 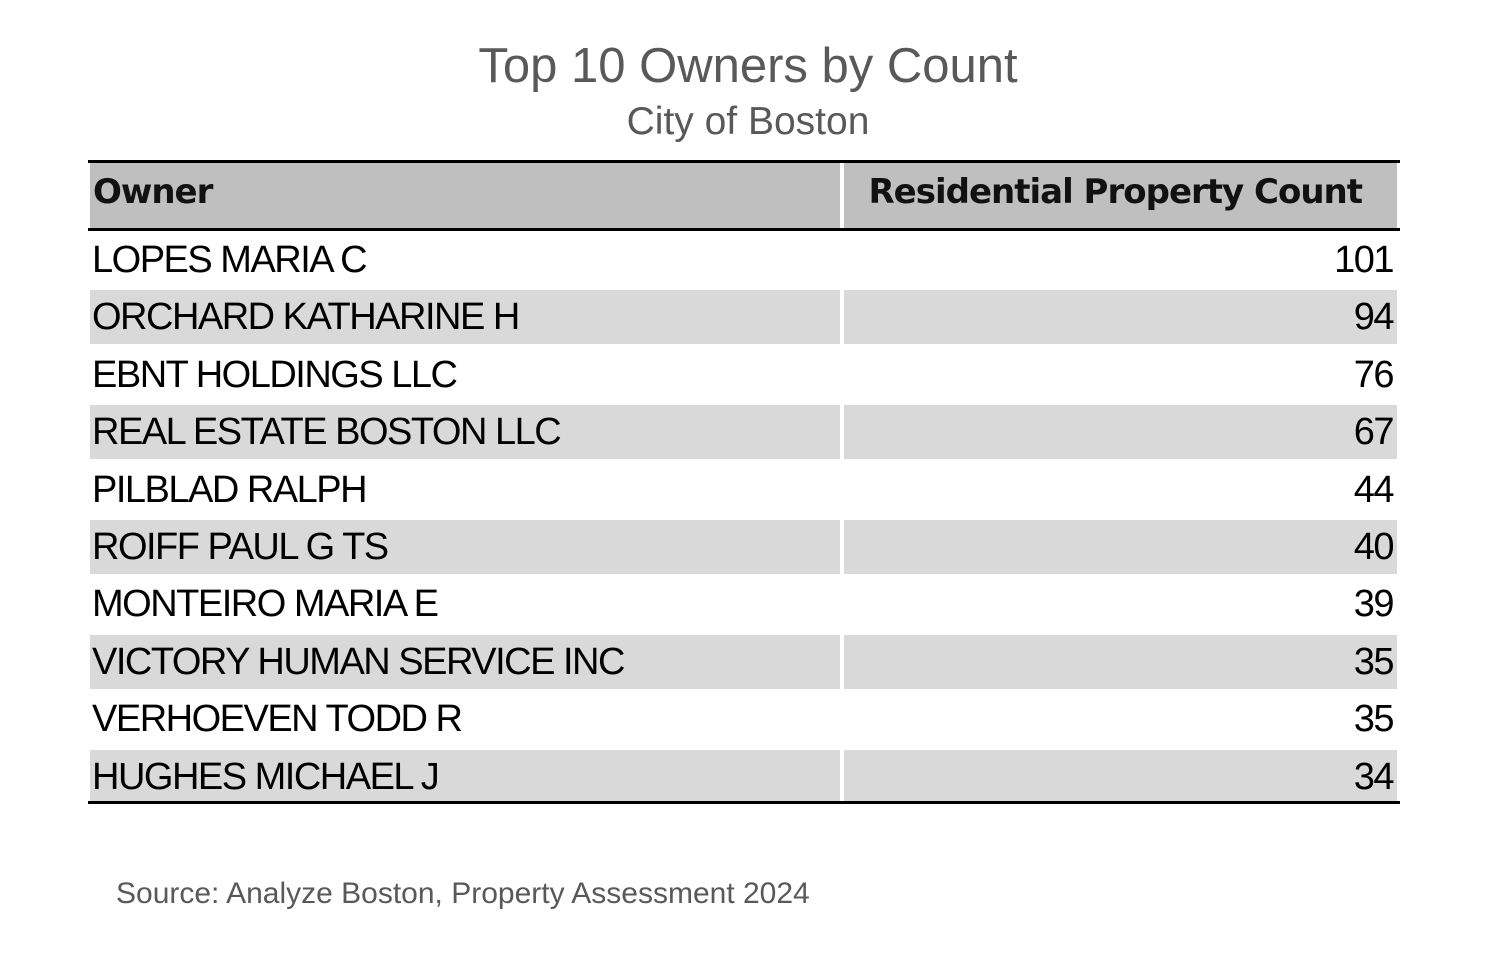 I want to click on chart-title: Top 10 Owners by Count, so click(x=748, y=66).